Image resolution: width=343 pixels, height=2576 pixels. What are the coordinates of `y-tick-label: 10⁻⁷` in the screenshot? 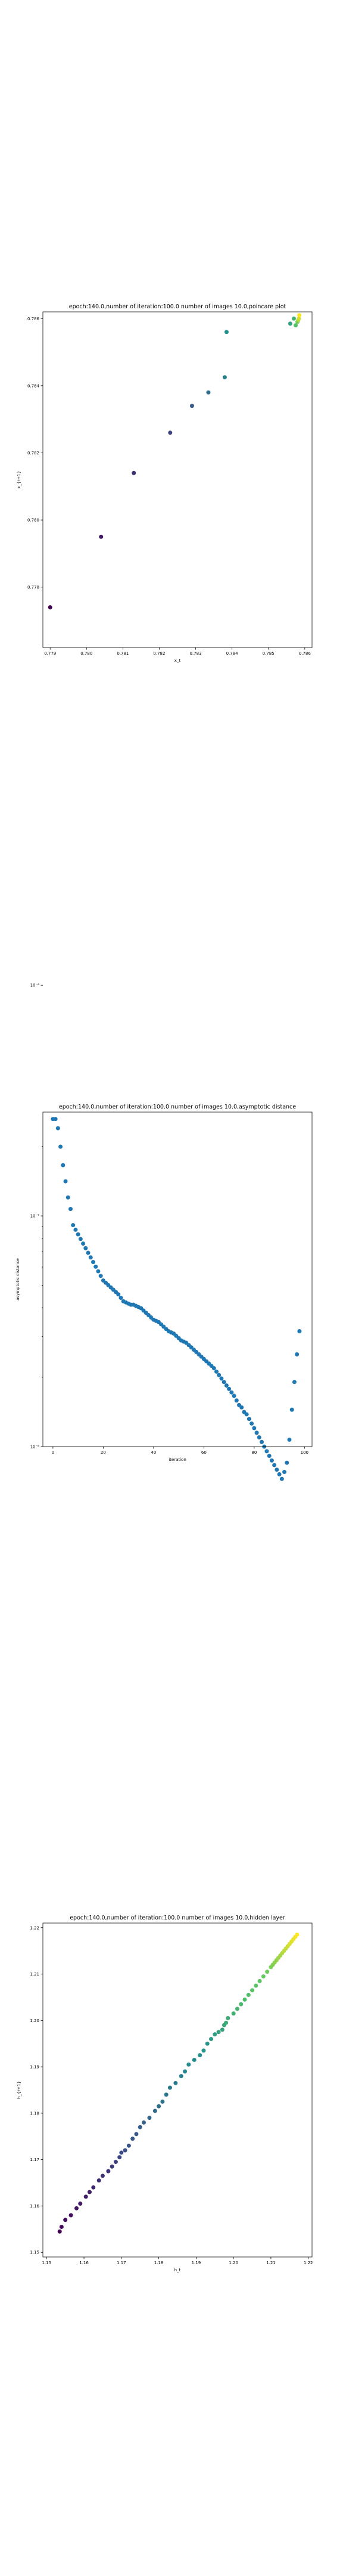 It's located at (35, 1216).